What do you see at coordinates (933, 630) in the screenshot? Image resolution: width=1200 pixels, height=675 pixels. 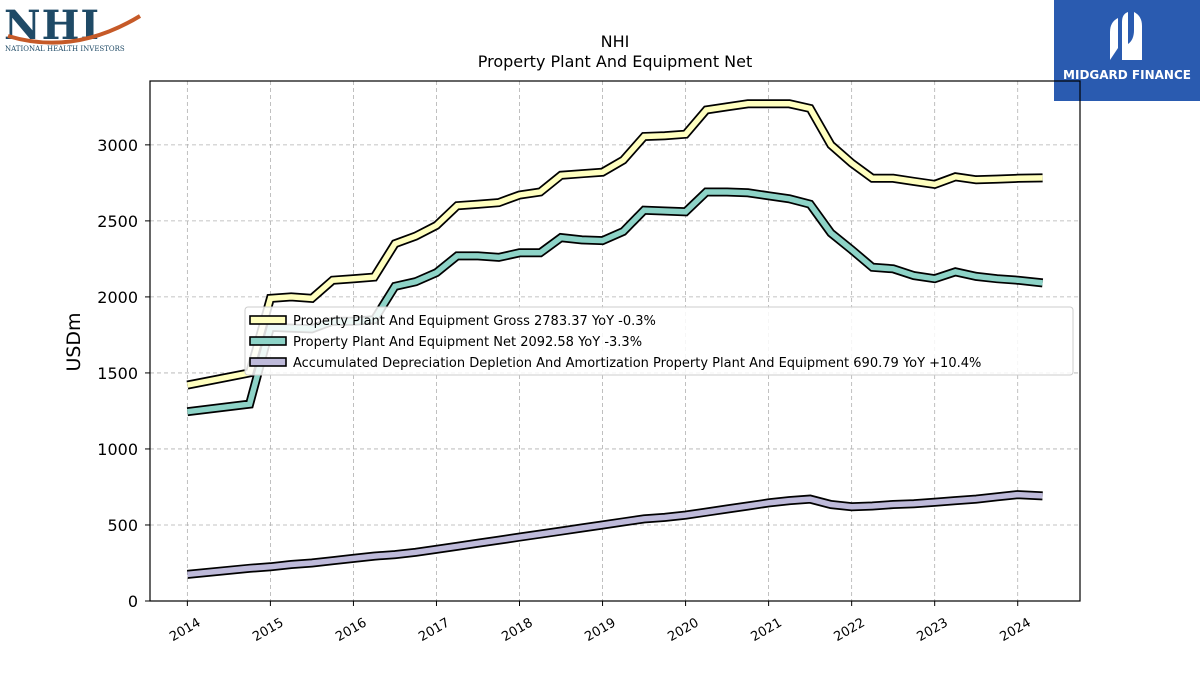 I see `x-tick-label: 2023` at bounding box center [933, 630].